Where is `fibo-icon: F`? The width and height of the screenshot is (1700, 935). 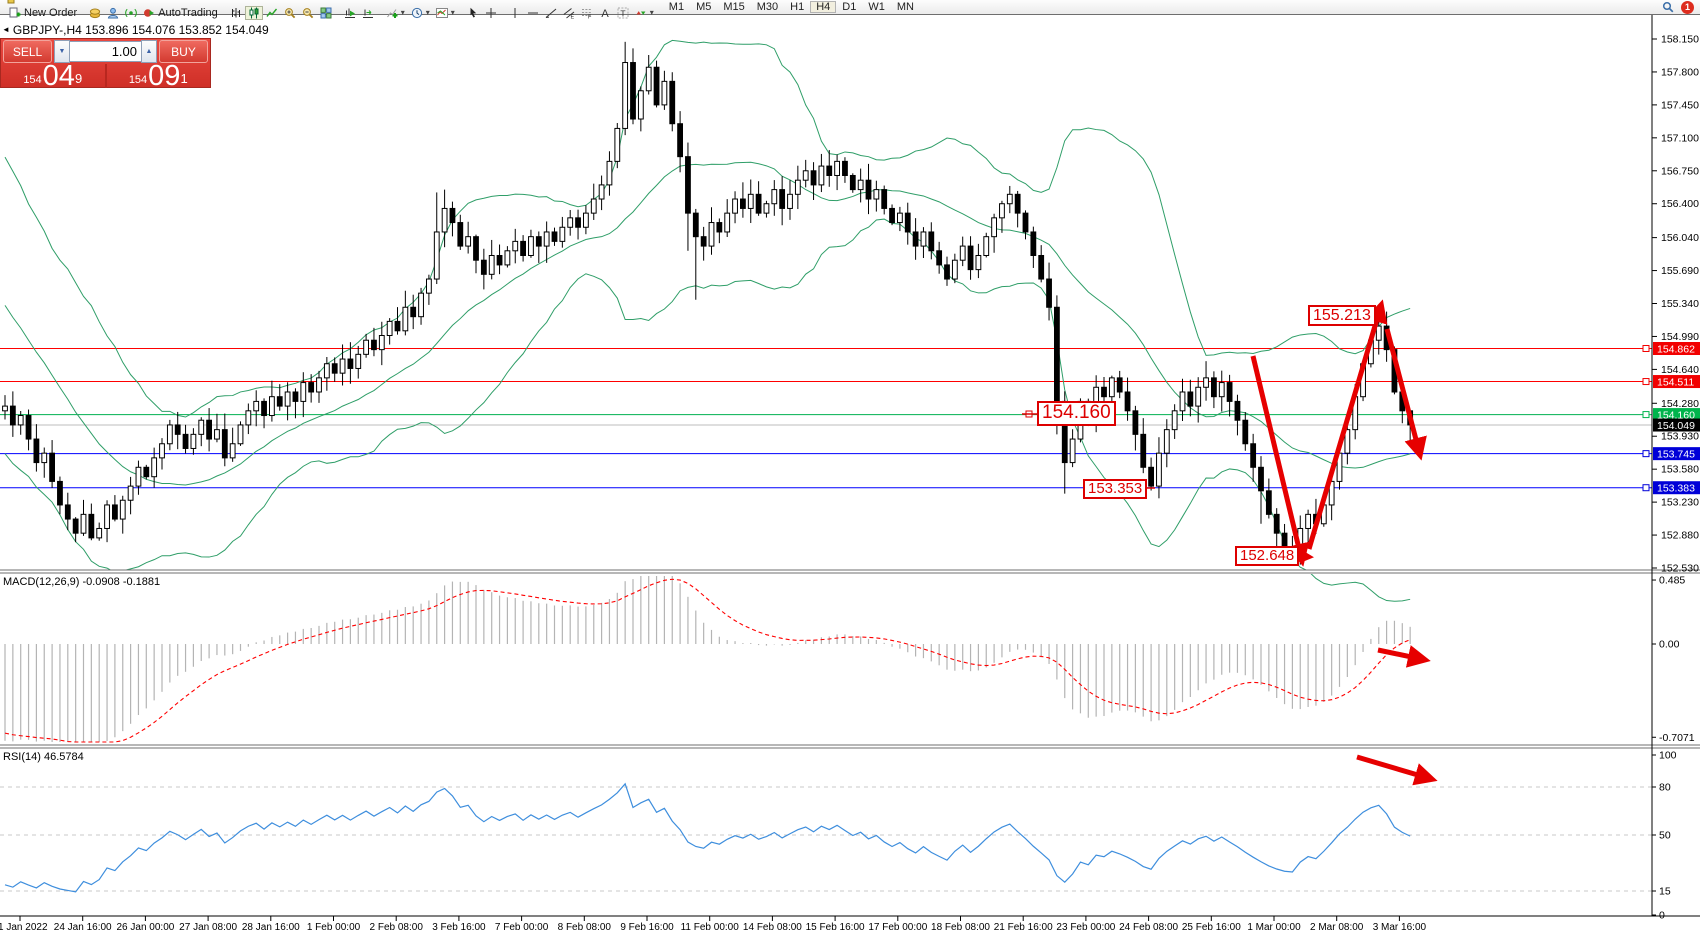
fibo-icon: F is located at coordinates (587, 13).